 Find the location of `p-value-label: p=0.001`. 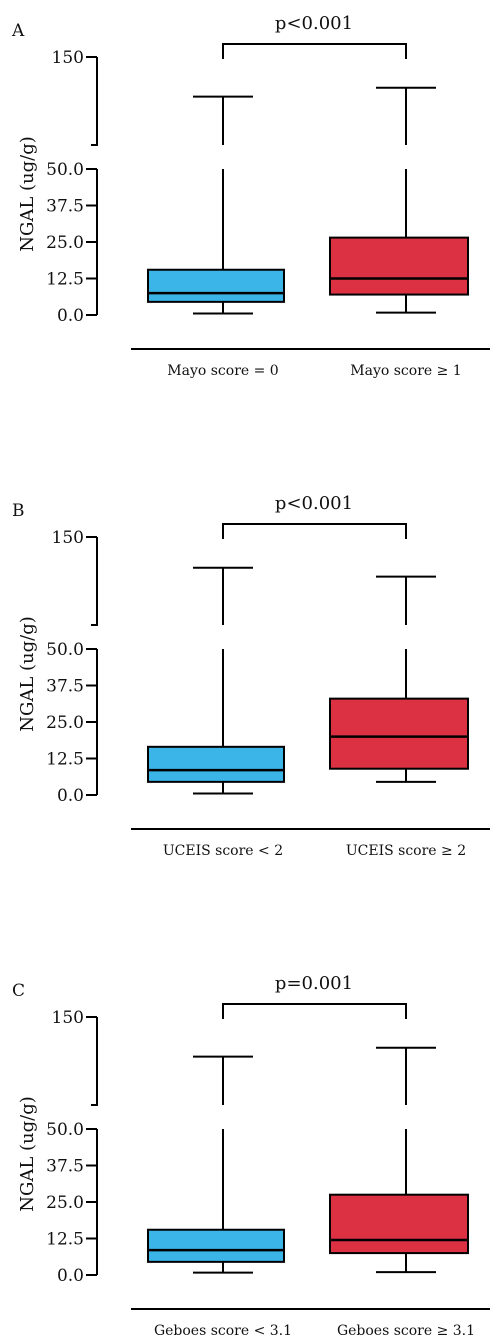

p-value-label: p=0.001 is located at coordinates (314, 983).